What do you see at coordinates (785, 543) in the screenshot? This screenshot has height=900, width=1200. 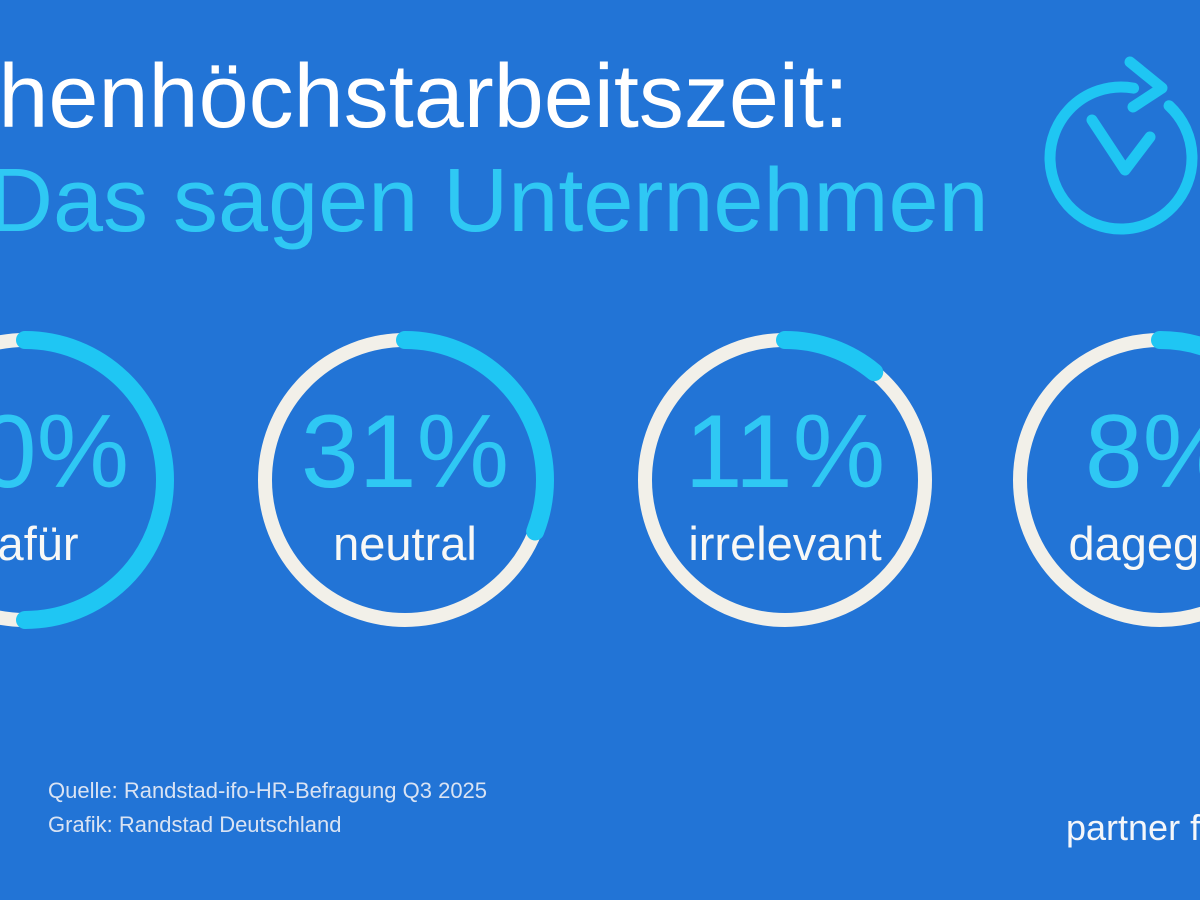 I see `donut-label-irrelevant: irrelevant` at bounding box center [785, 543].